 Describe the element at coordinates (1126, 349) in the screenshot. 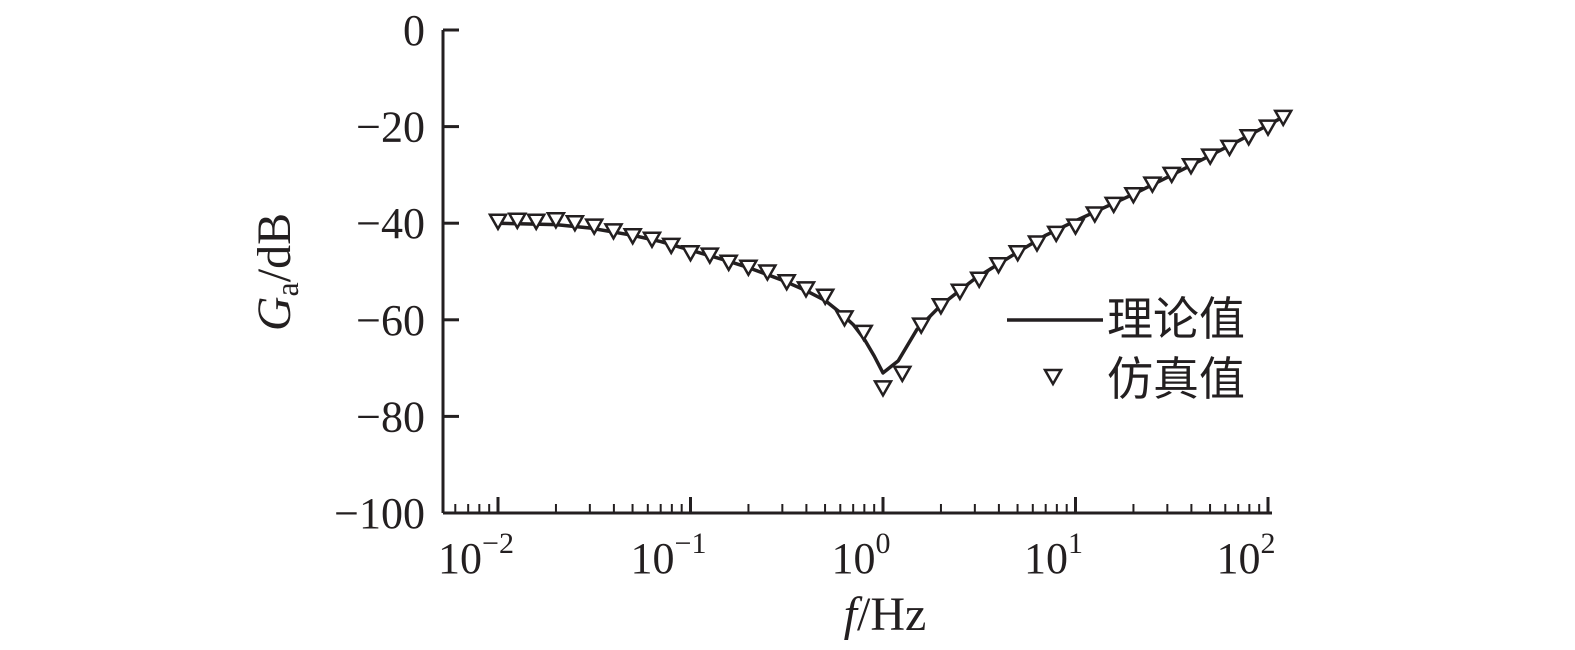

I see `legend: 理论值 仿真值` at that location.